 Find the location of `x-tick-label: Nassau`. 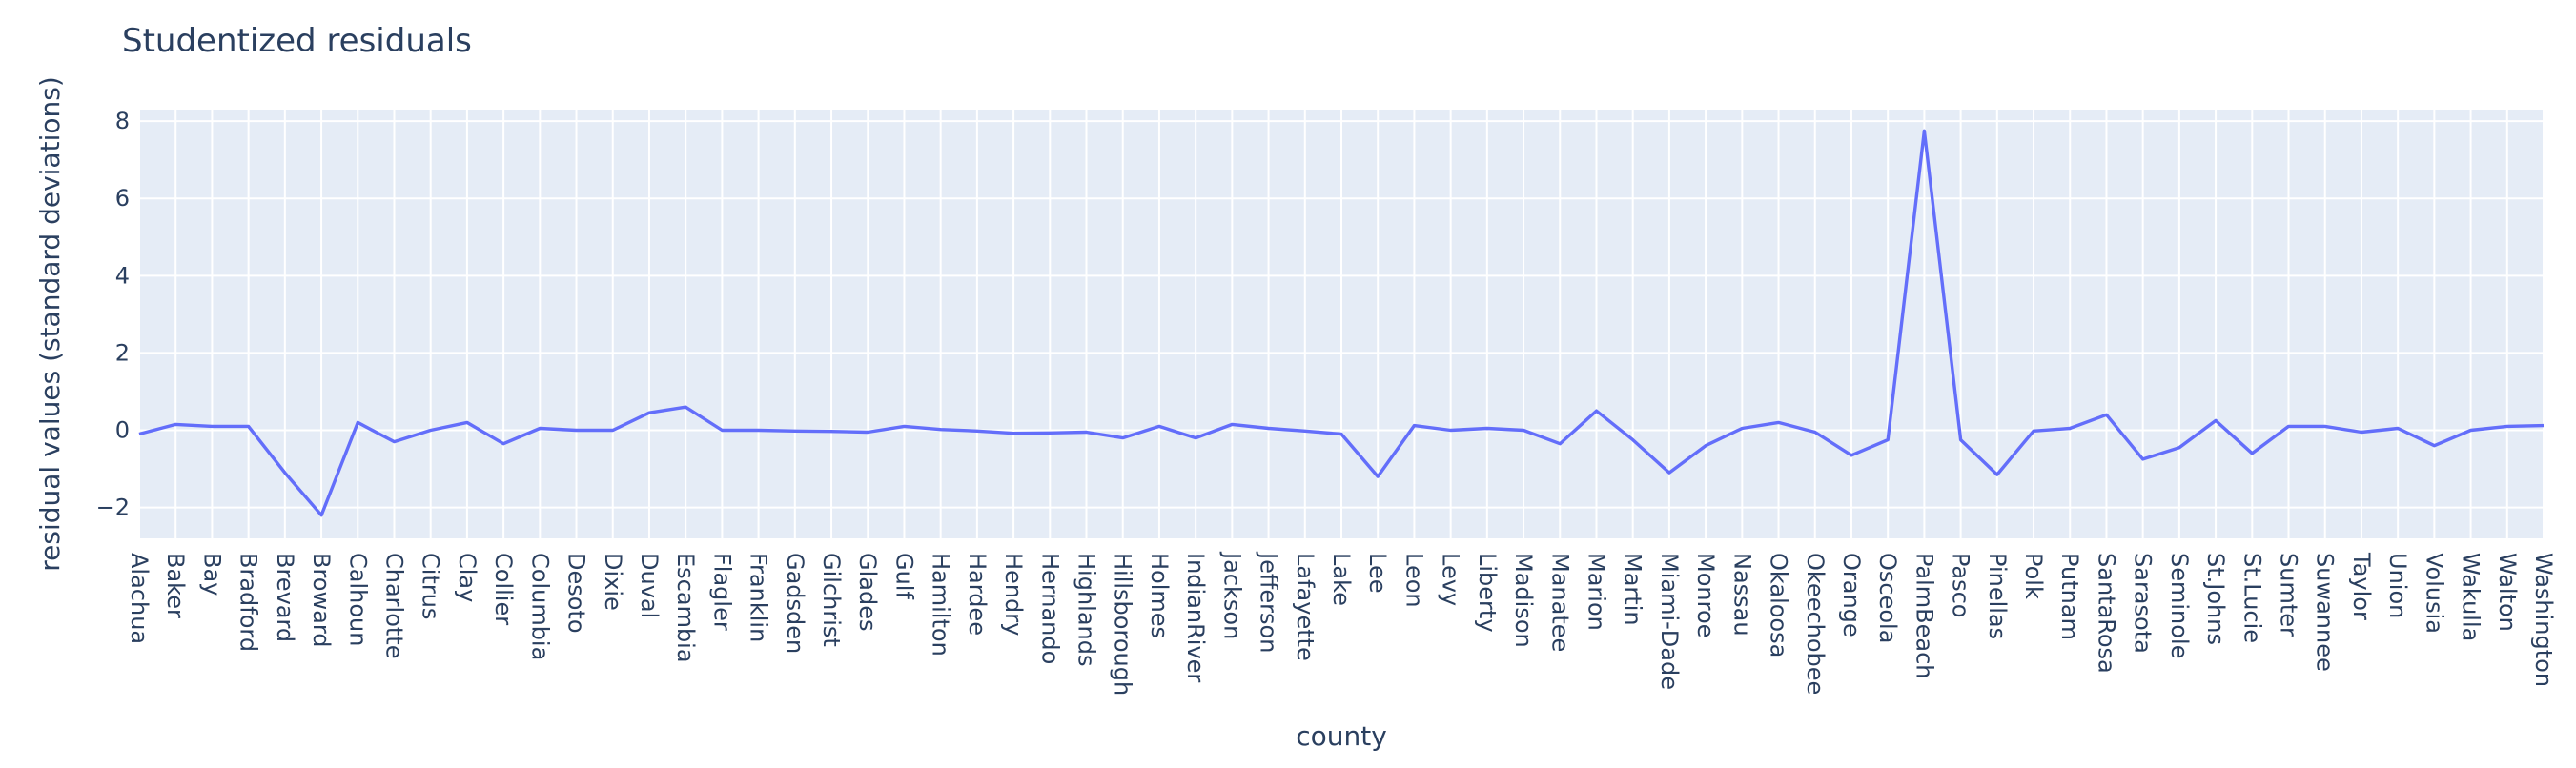

x-tick-label: Nassau is located at coordinates (1741, 595).